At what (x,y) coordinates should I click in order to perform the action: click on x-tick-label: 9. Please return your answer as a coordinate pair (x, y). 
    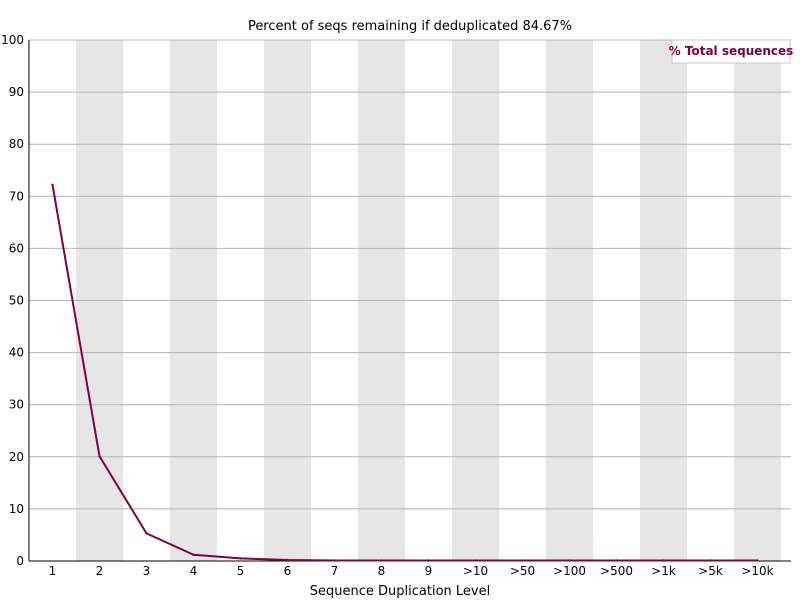
    Looking at the image, I should click on (429, 571).